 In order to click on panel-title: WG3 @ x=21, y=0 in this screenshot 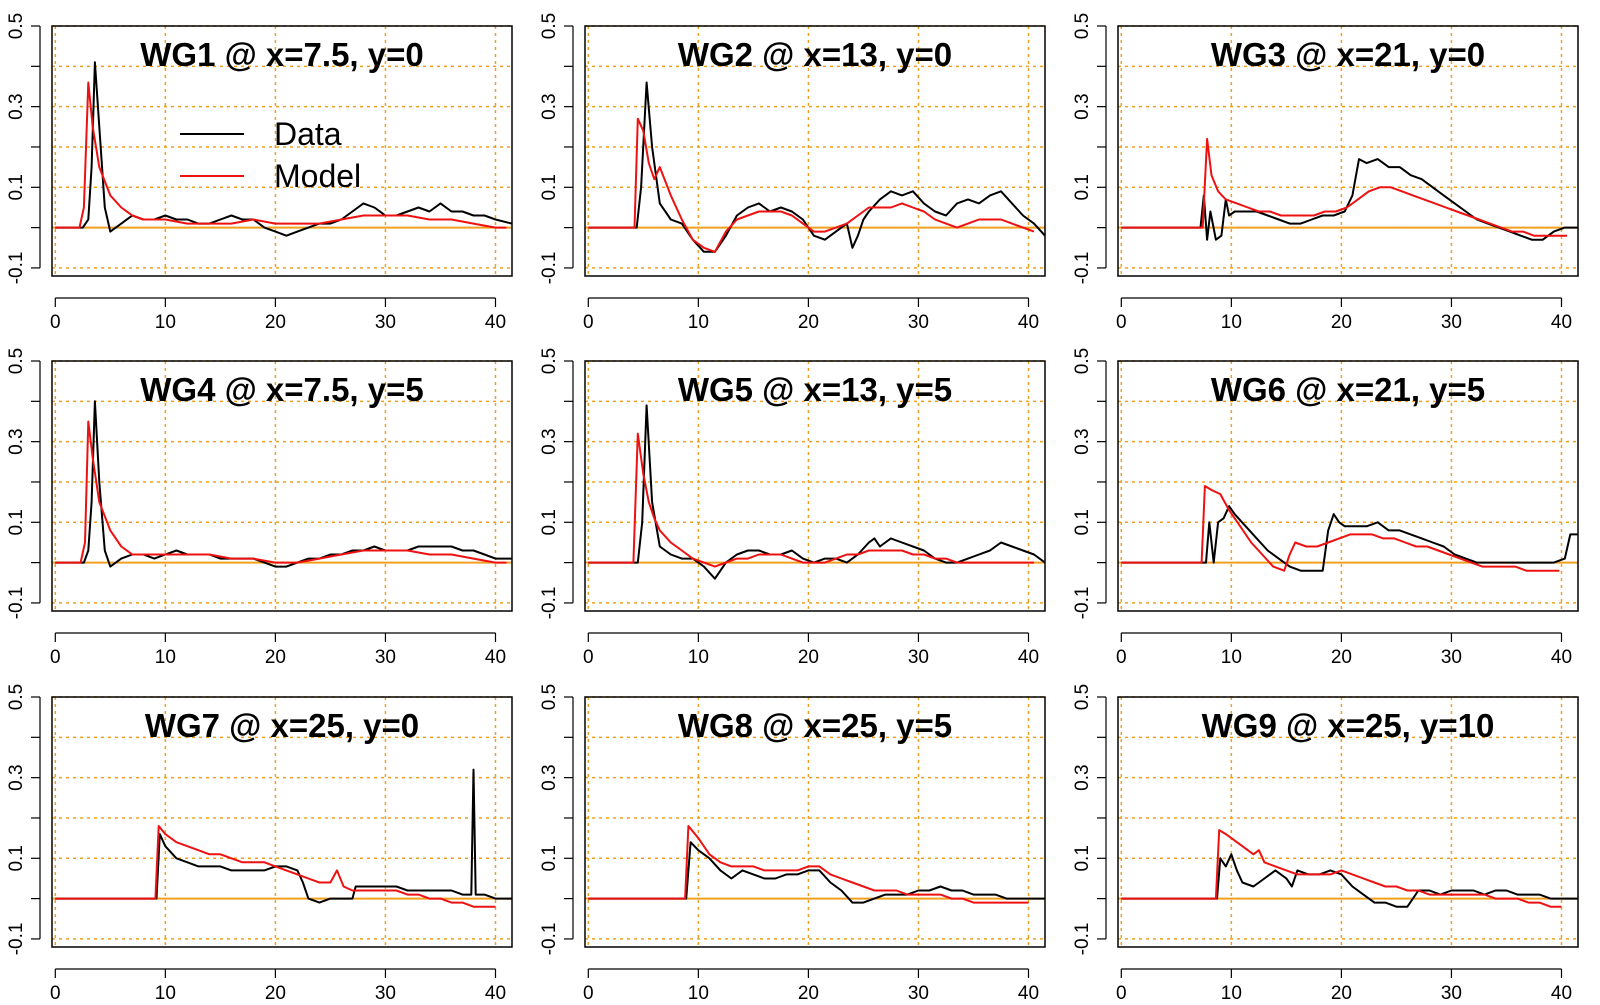, I will do `click(1348, 54)`.